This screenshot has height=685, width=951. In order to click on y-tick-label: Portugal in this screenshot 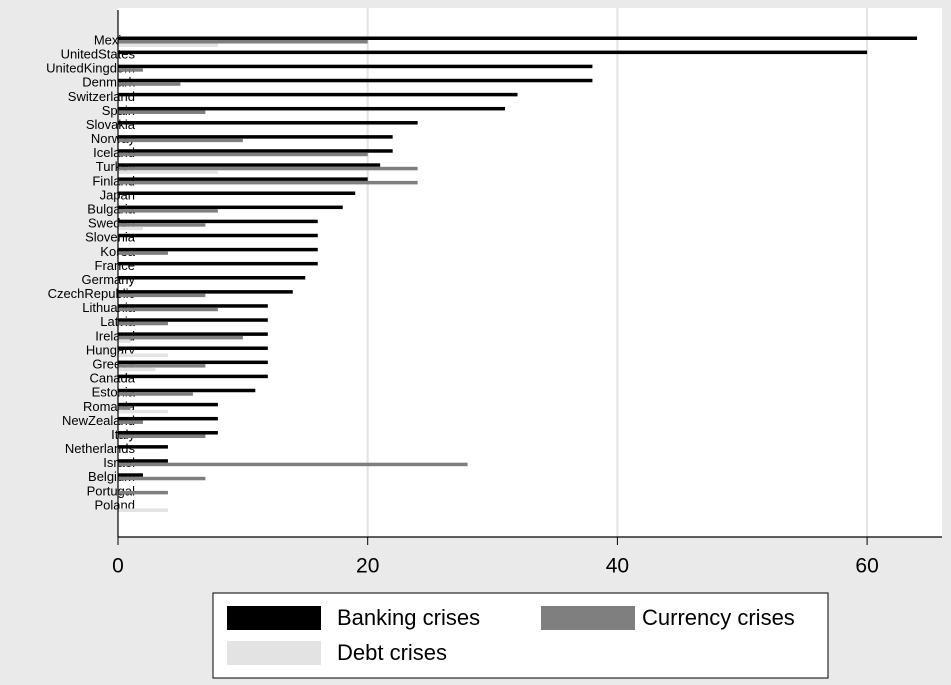, I will do `click(111, 490)`.